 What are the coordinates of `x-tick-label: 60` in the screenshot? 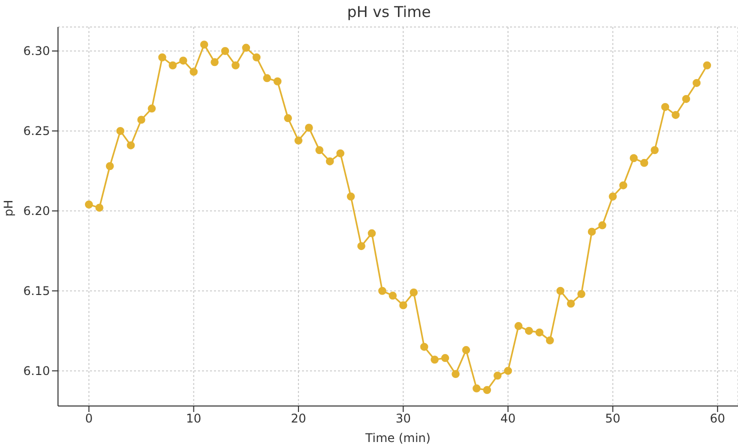 It's located at (718, 419).